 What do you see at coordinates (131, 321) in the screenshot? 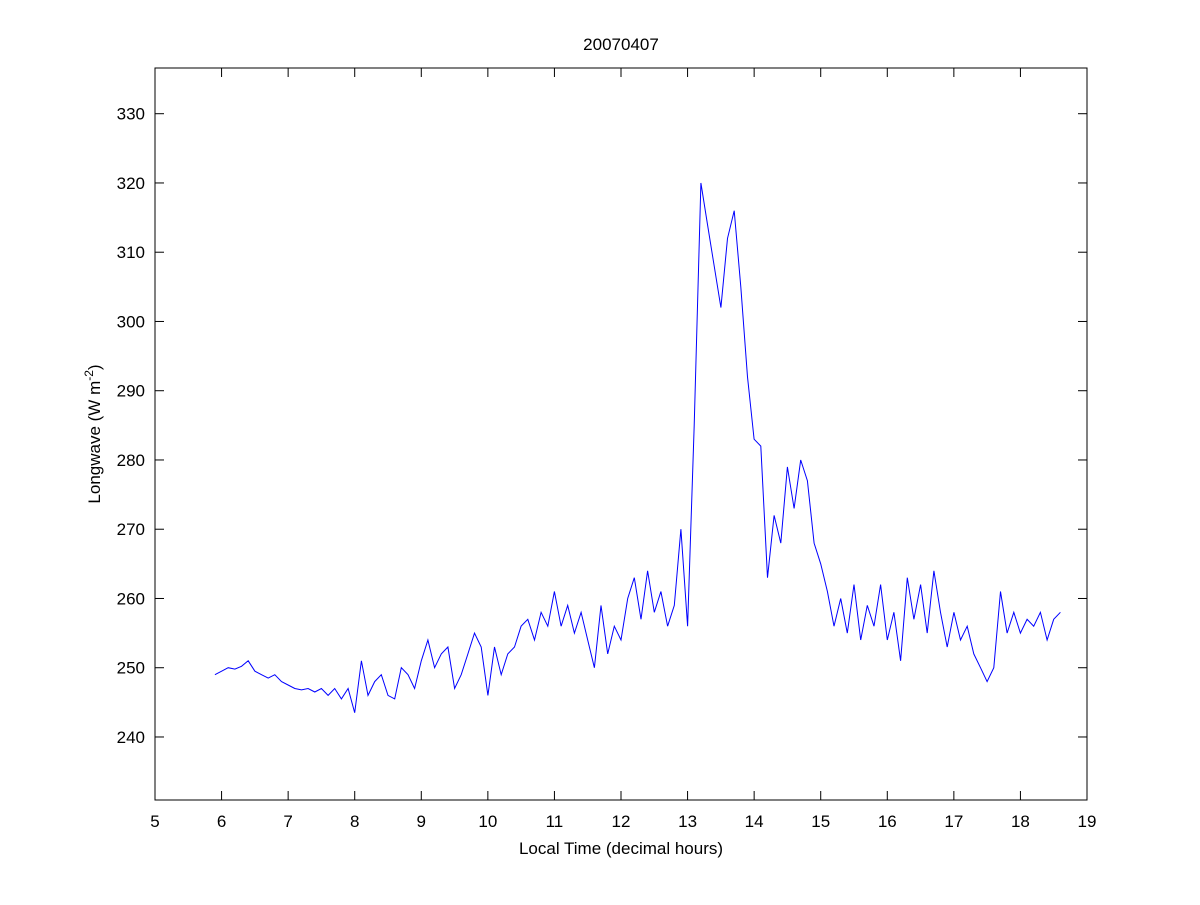
I see `y-tick-label: 300` at bounding box center [131, 321].